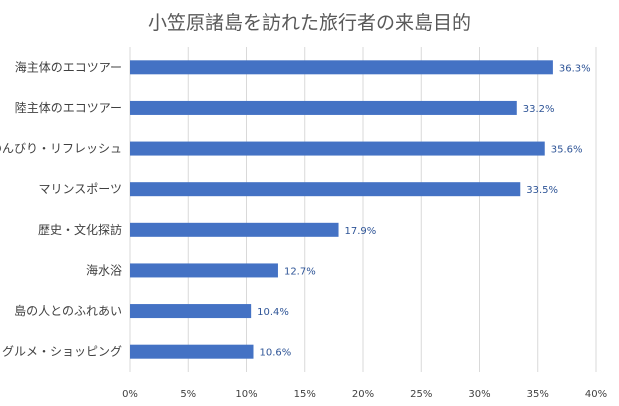 The width and height of the screenshot is (619, 406). I want to click on category-label: 島の人とのふれあい, so click(68, 310).